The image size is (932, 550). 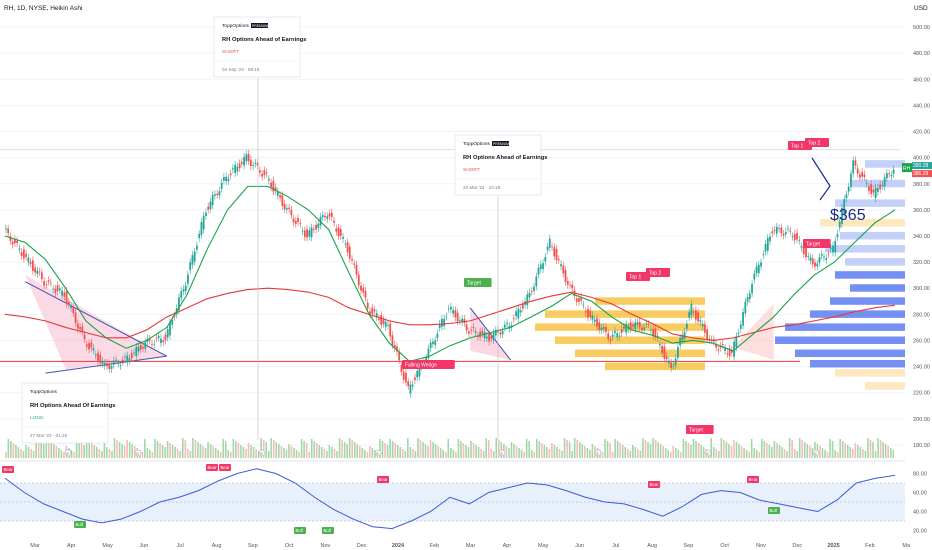 What do you see at coordinates (289, 546) in the screenshot?
I see `time-tick-label: Oct` at bounding box center [289, 546].